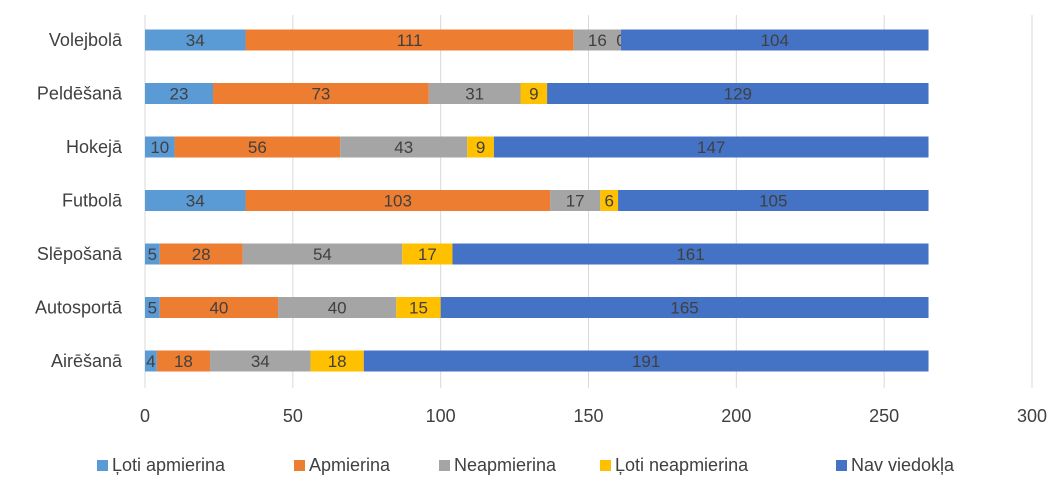 Image resolution: width=1055 pixels, height=480 pixels. What do you see at coordinates (293, 416) in the screenshot?
I see `x-tick-label: 50` at bounding box center [293, 416].